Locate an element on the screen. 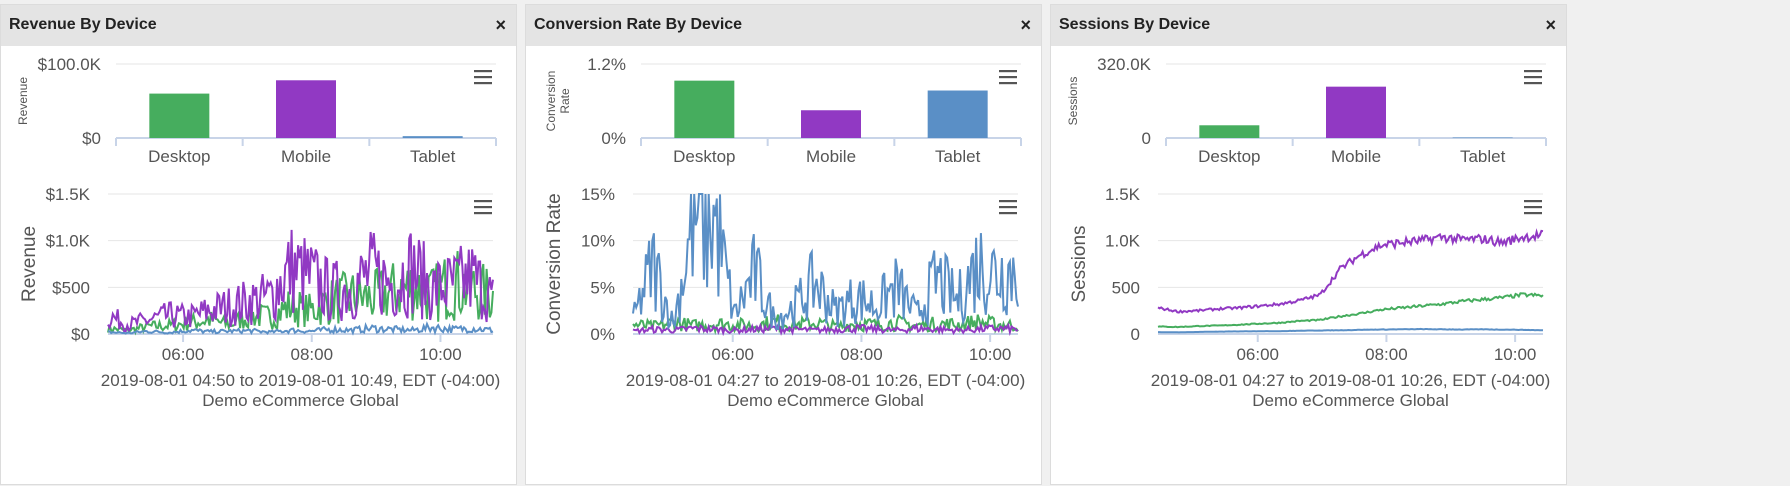 This screenshot has width=1790, height=486. panel-header: Revenue By Device × is located at coordinates (258, 25).